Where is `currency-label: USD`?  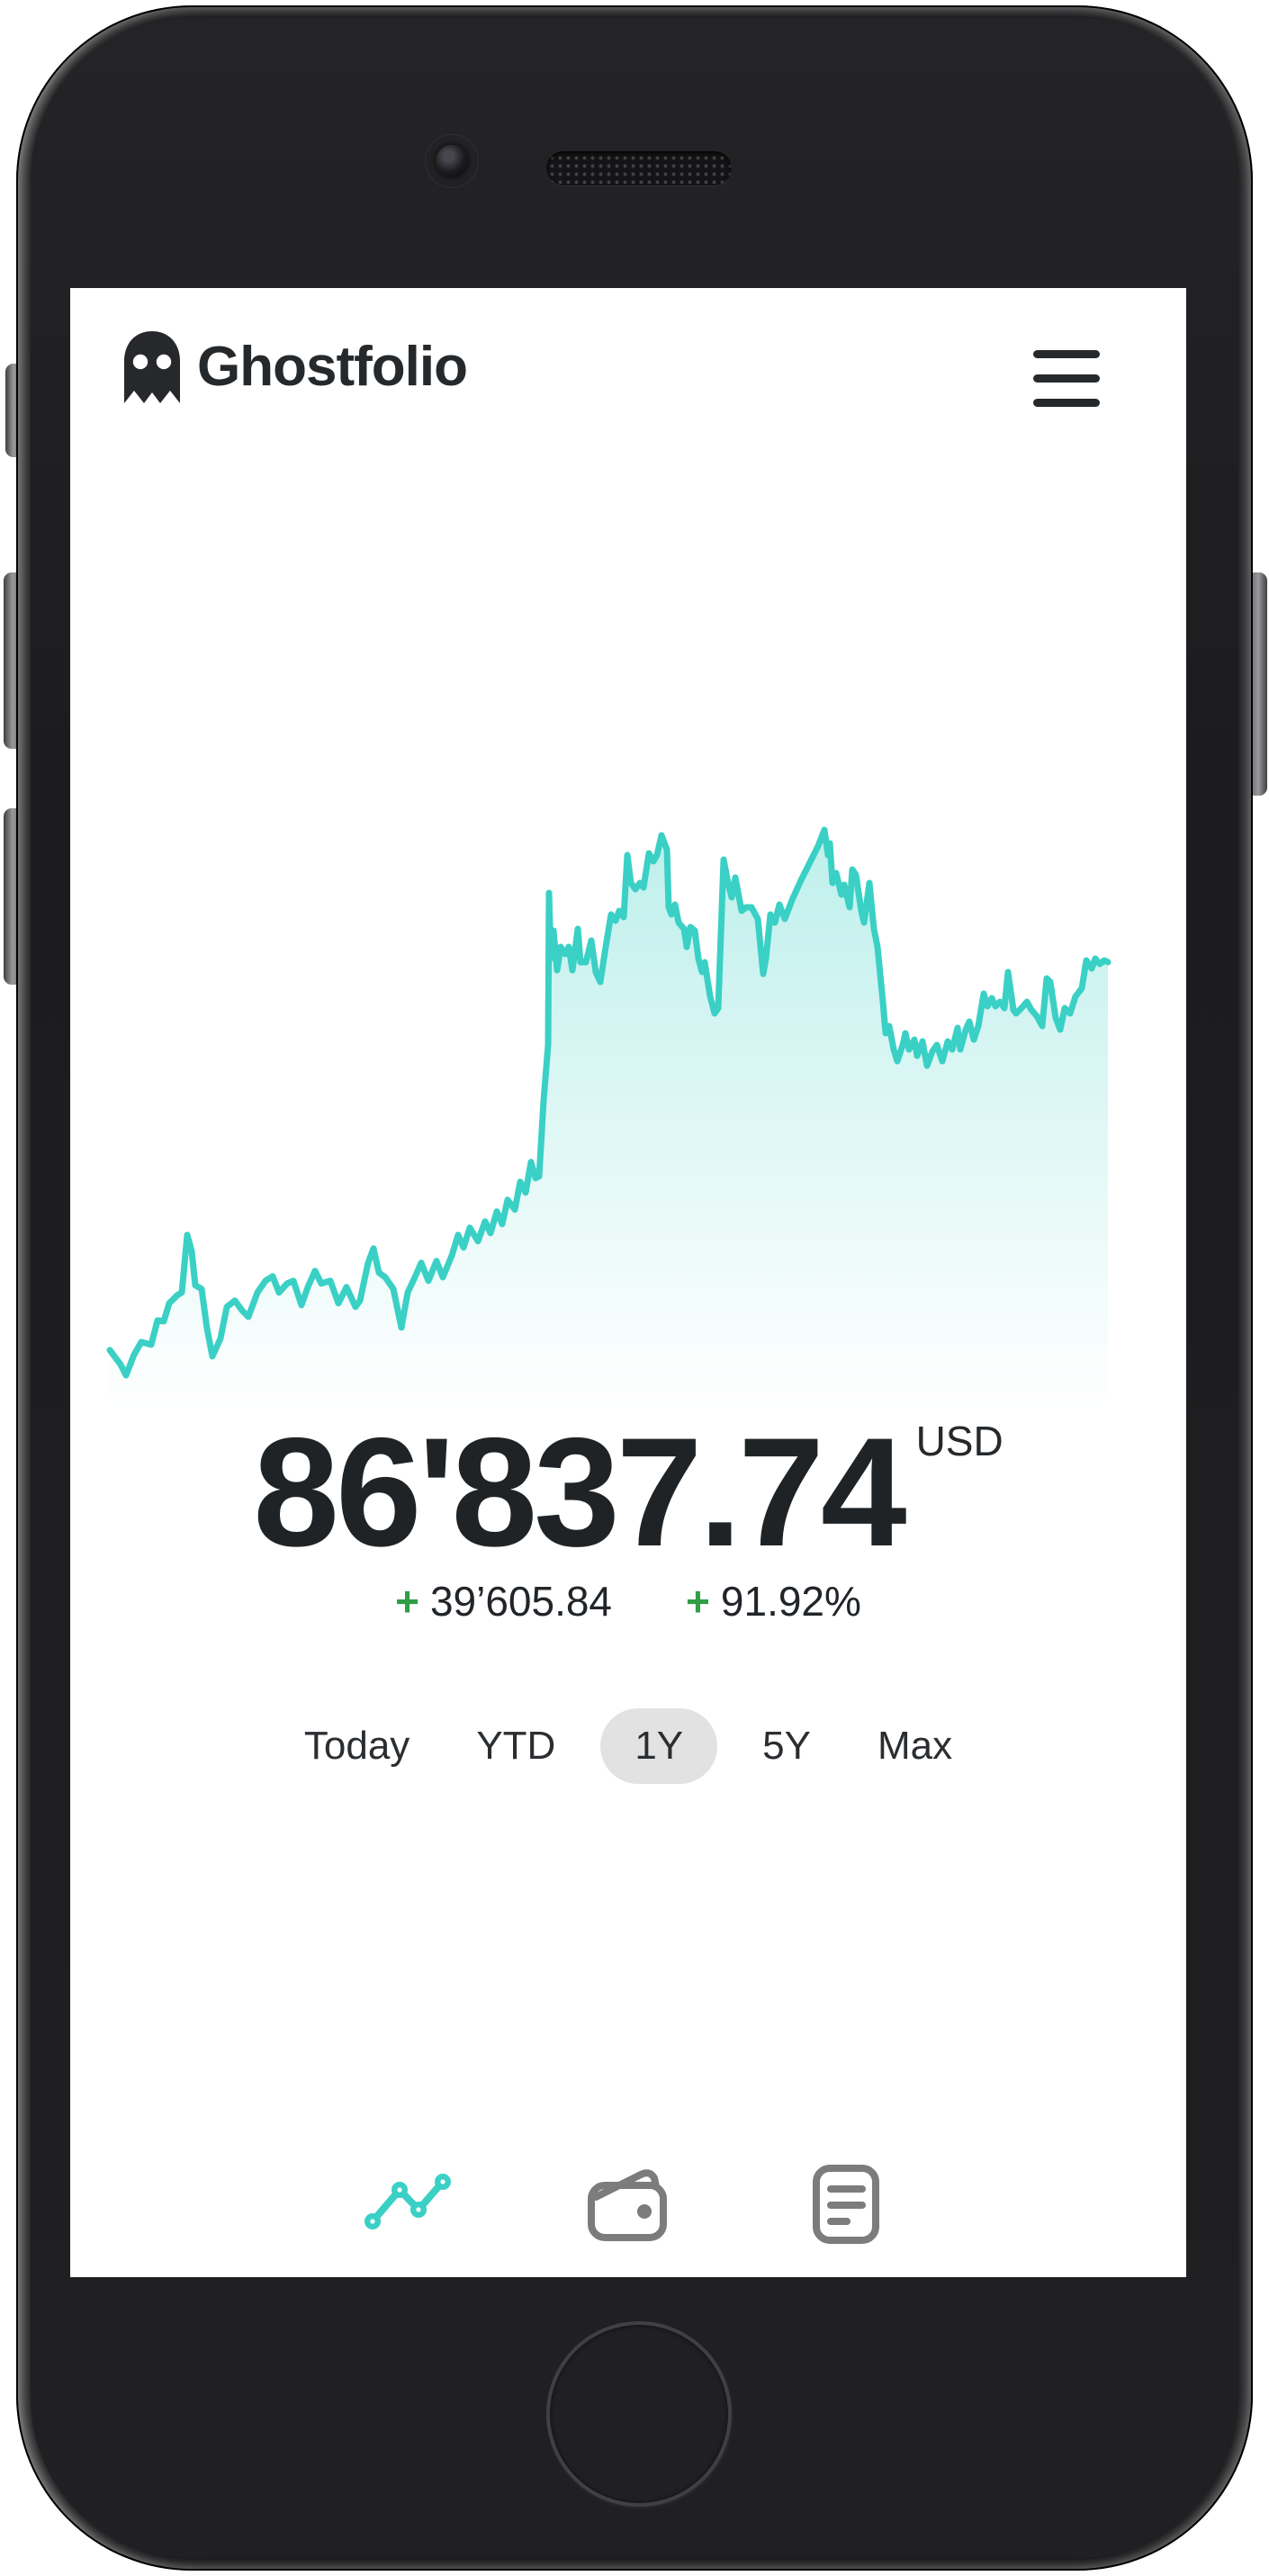
currency-label: USD is located at coordinates (959, 1441).